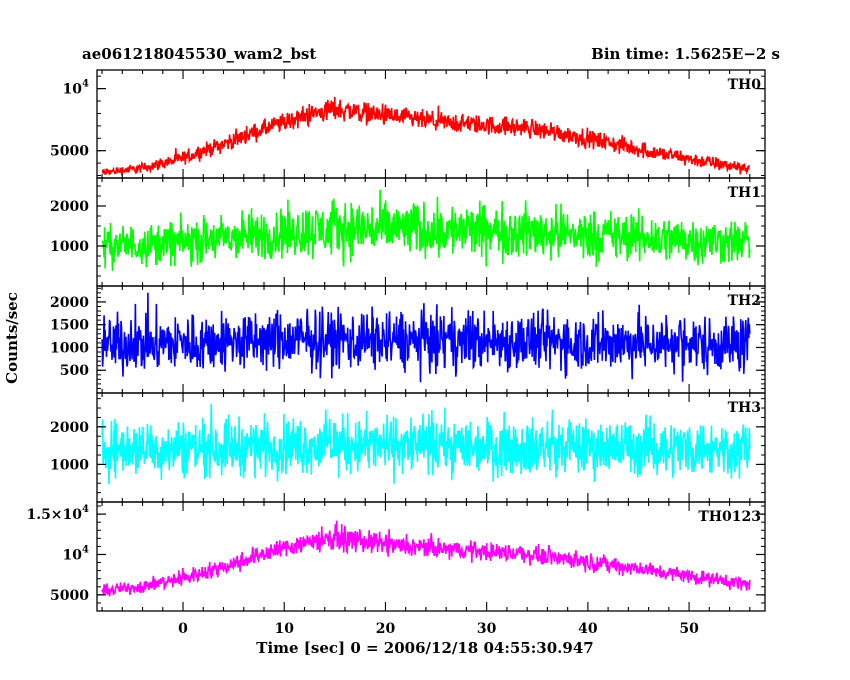  What do you see at coordinates (426, 558) in the screenshot?
I see `series-th0123` at bounding box center [426, 558].